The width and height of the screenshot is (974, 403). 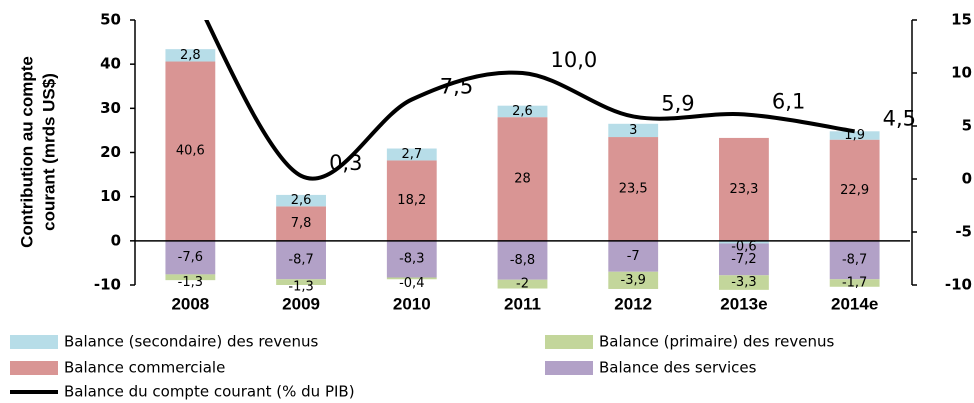 I want to click on x-tick-label: 2013e, so click(x=743, y=303).